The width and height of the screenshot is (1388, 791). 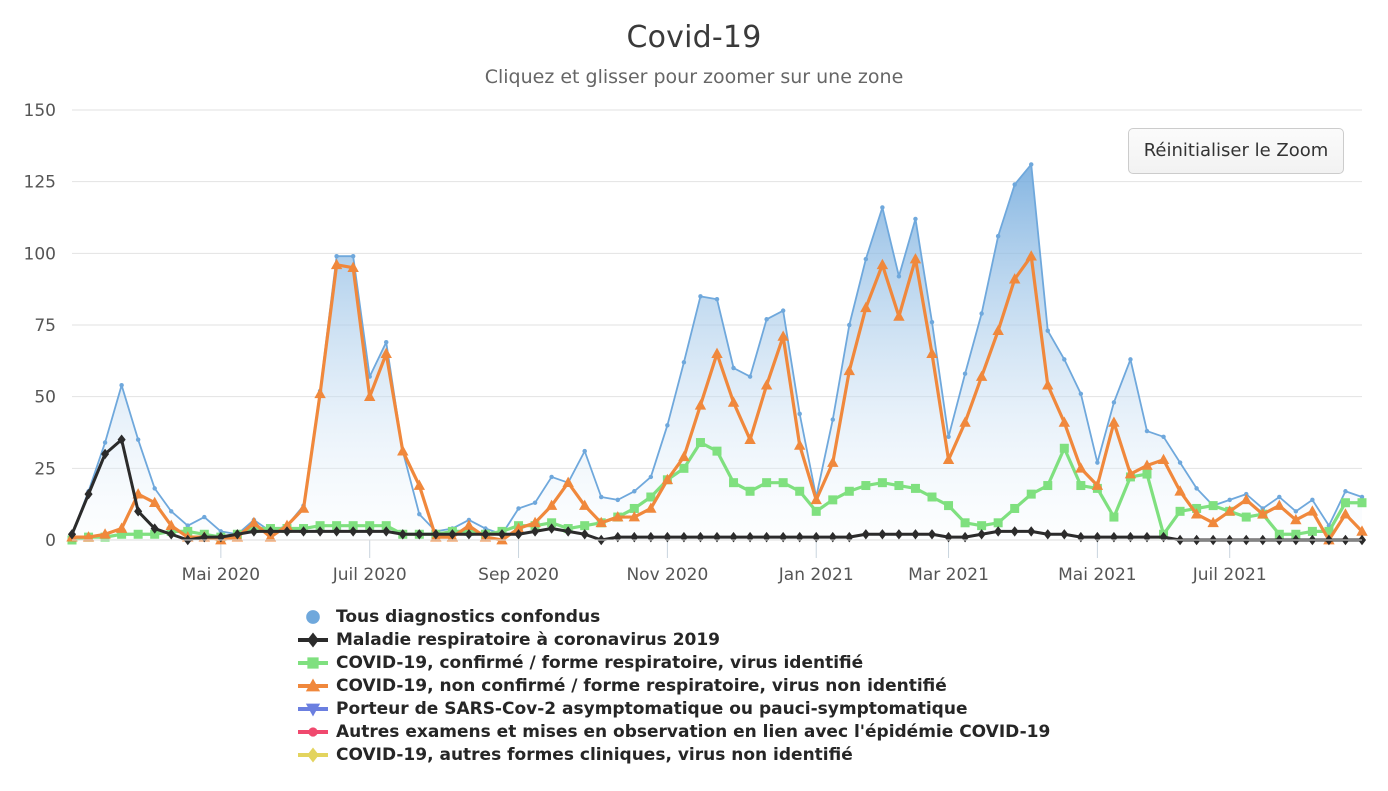 What do you see at coordinates (313, 709) in the screenshot?
I see `legend-marker-triangle-down-icon` at bounding box center [313, 709].